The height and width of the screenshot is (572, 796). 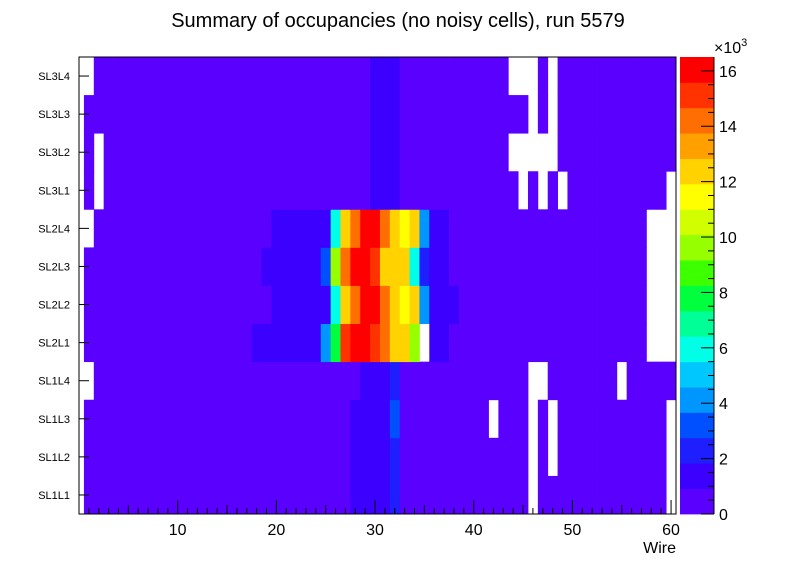 I want to click on heatmap-cell-sl3l3-w55, so click(x=622, y=114).